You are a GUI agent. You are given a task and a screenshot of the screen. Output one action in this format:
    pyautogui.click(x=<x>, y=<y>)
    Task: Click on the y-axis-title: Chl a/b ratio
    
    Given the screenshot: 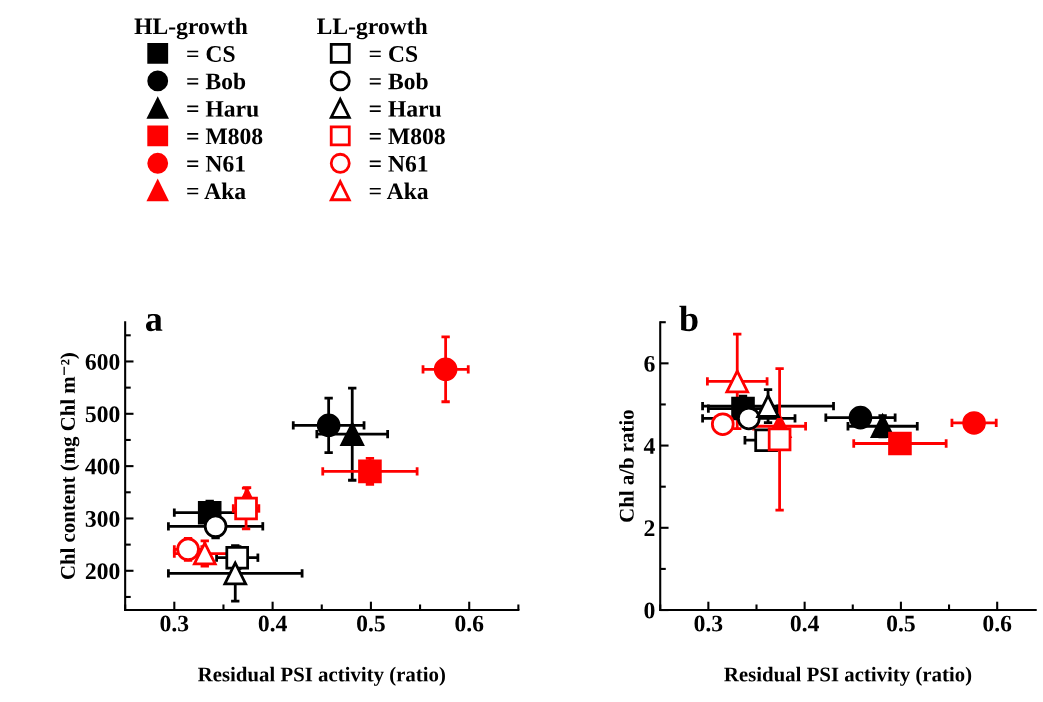 What is the action you would take?
    pyautogui.click(x=626, y=466)
    